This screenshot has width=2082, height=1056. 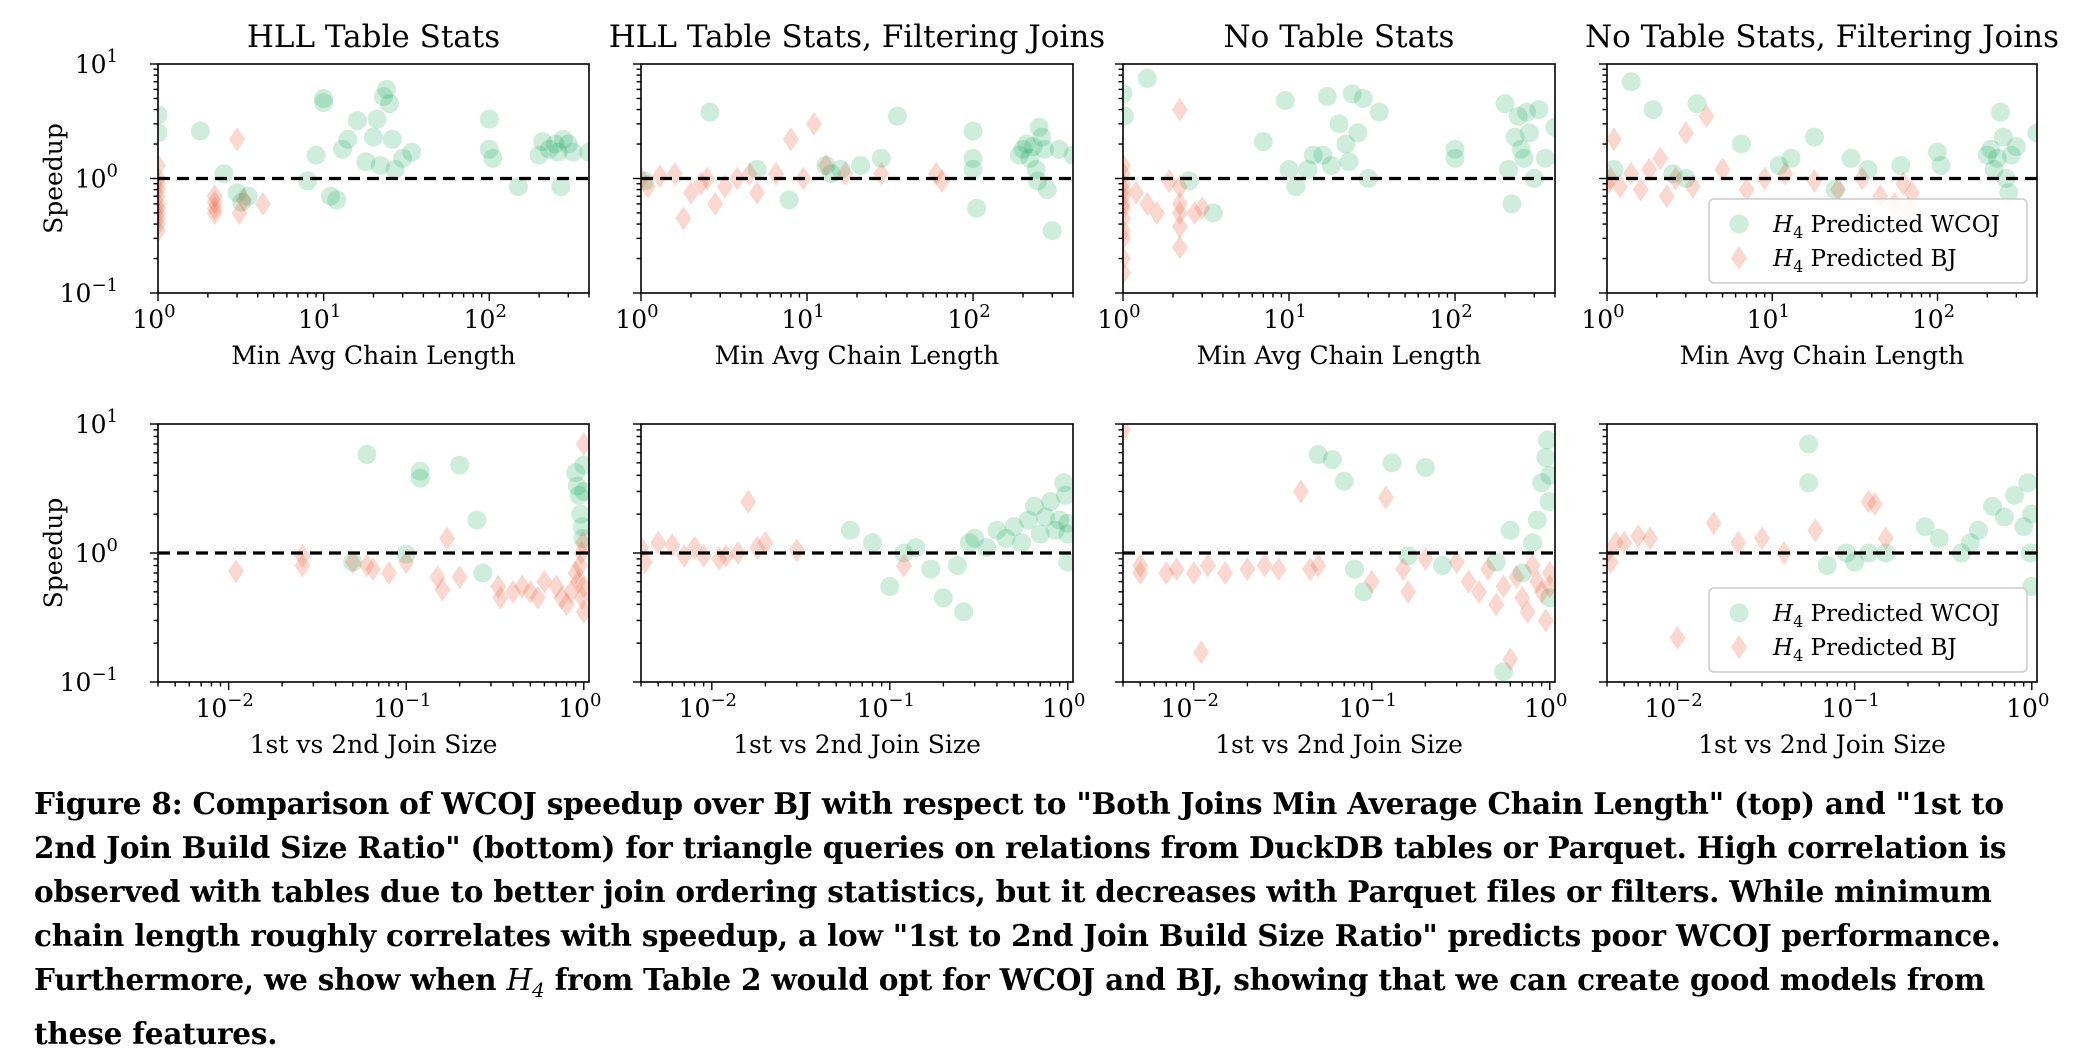 I want to click on legend-box, so click(x=1868, y=241).